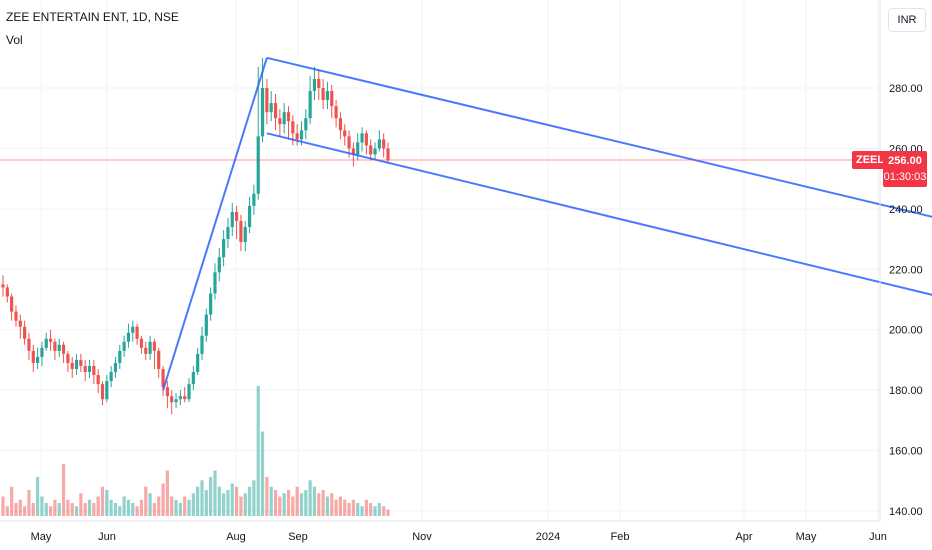 The height and width of the screenshot is (550, 932). I want to click on price-tick-label: 180.00, so click(906, 391).